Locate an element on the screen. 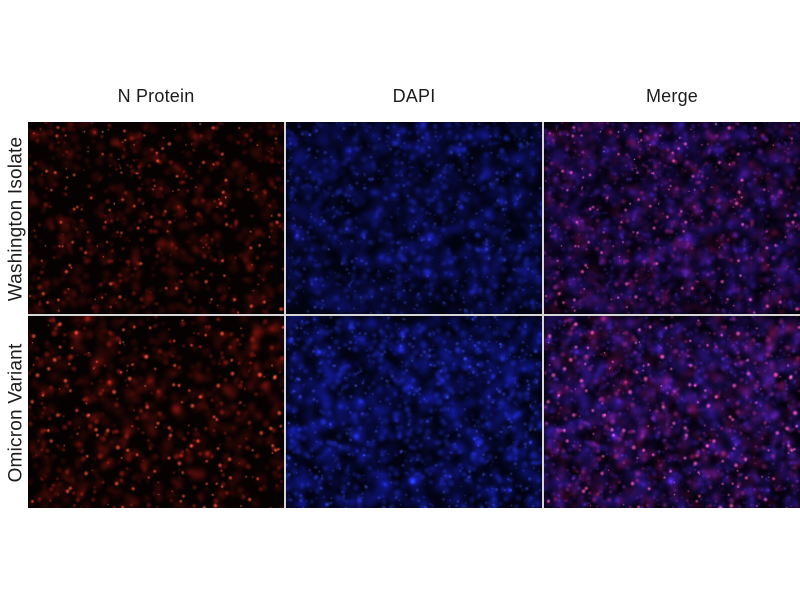 The height and width of the screenshot is (600, 800). micrograph-washington-dapi-image is located at coordinates (414, 218).